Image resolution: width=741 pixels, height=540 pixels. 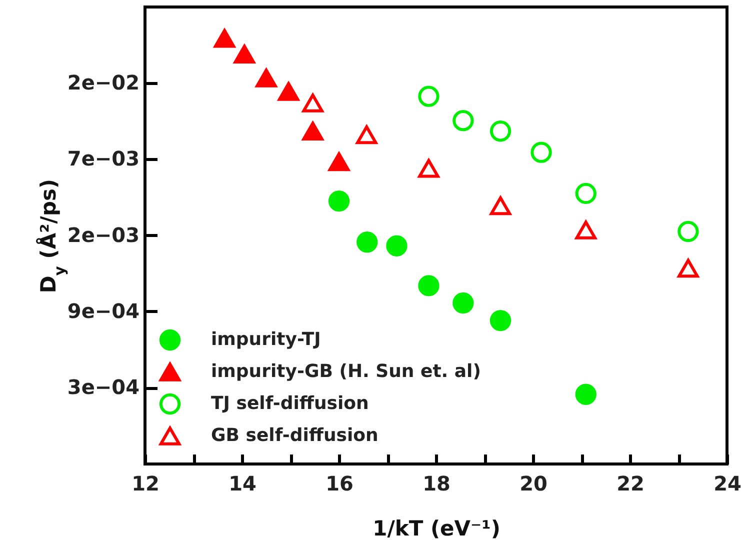 What do you see at coordinates (266, 339) in the screenshot?
I see `legend-label: impurity-TJ` at bounding box center [266, 339].